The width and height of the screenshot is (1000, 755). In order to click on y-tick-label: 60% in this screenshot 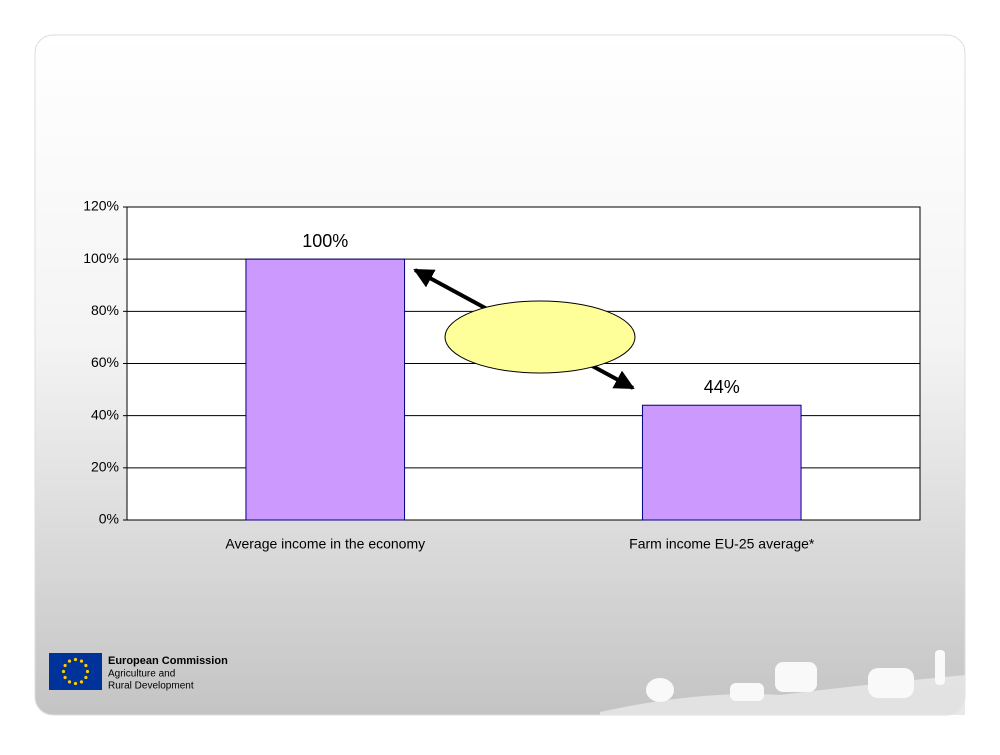, I will do `click(105, 362)`.